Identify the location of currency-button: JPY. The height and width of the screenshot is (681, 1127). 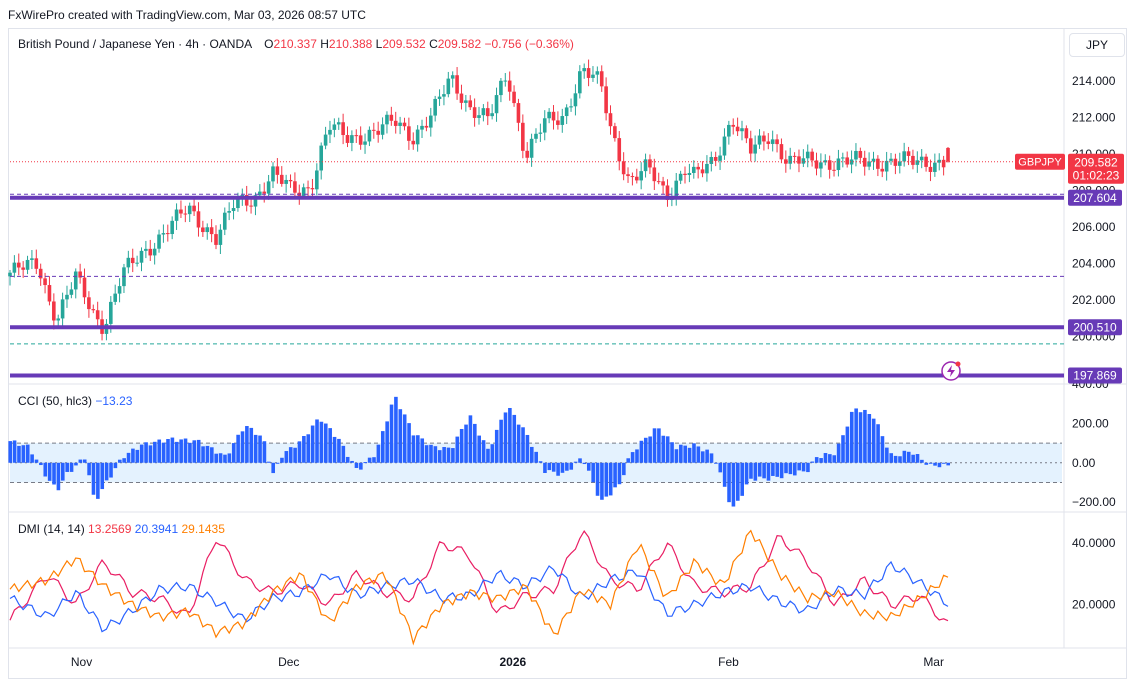
(1097, 45).